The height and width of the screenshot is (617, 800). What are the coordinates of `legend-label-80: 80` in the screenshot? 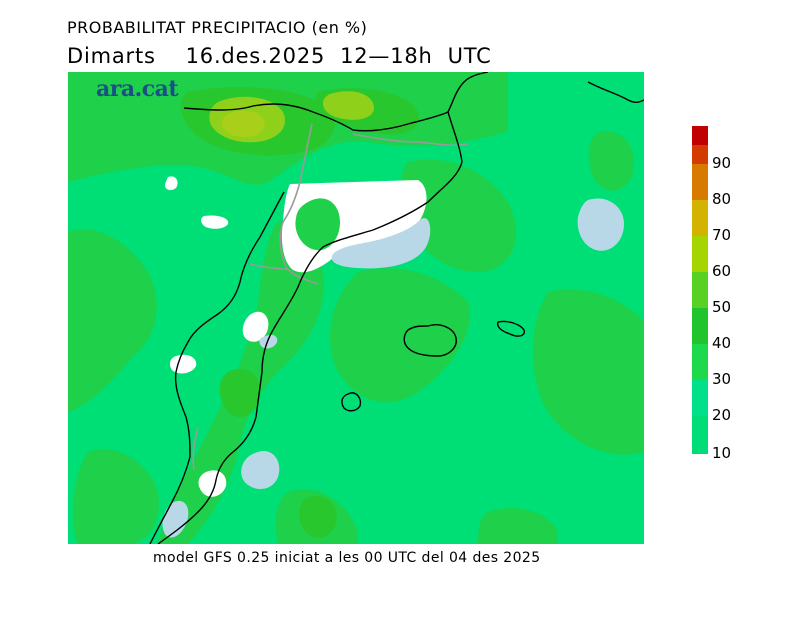 It's located at (722, 199).